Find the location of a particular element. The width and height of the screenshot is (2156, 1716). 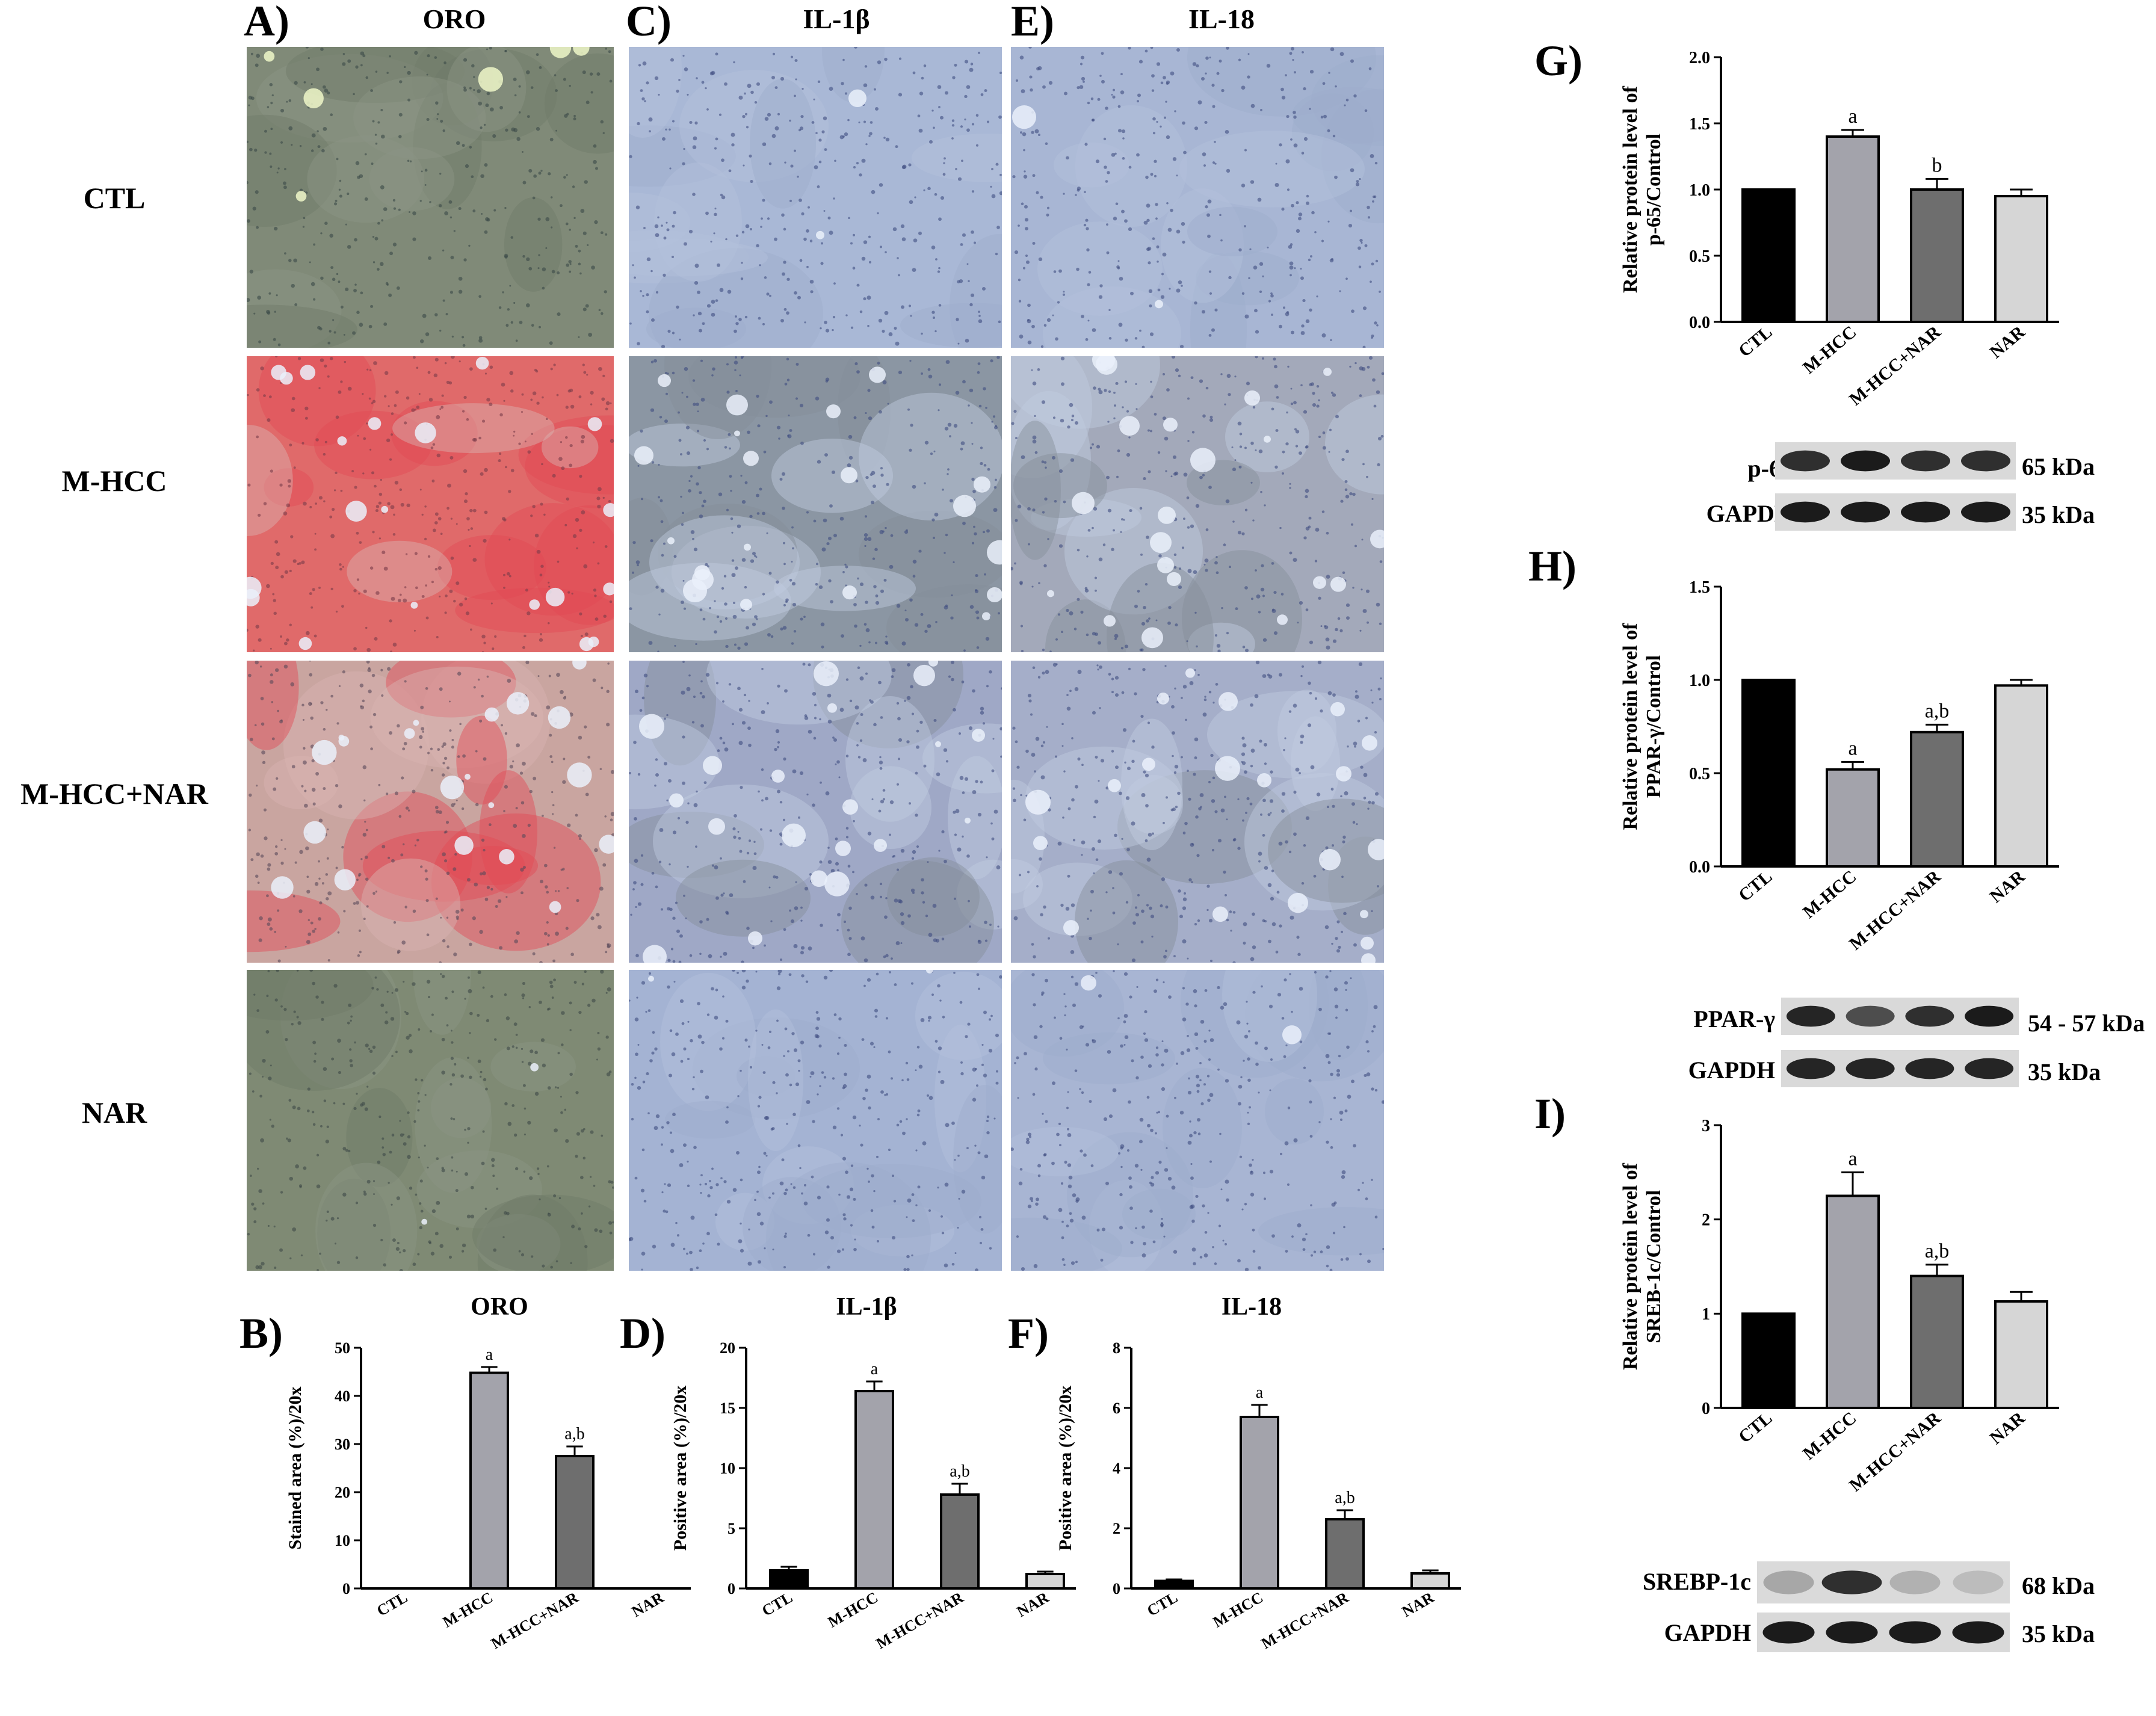

y-tick-label: 0.5 is located at coordinates (1699, 256).